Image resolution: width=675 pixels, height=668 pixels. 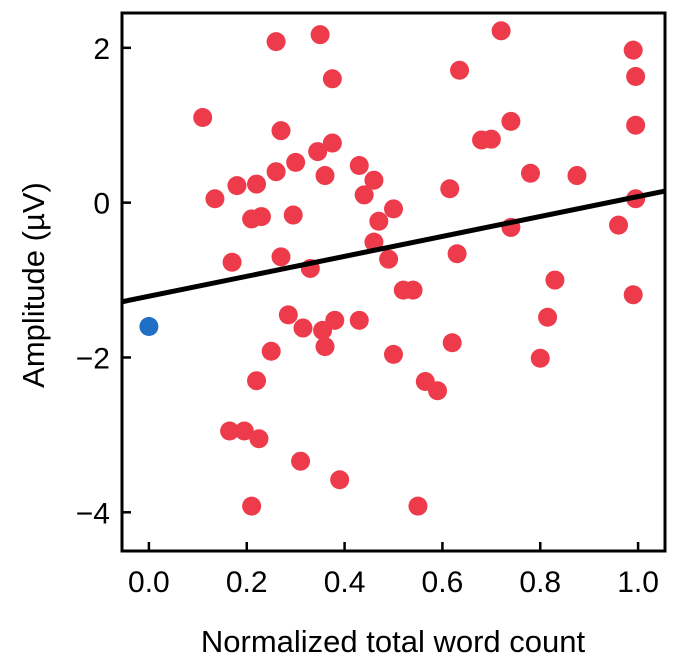 I want to click on x-tick-label: 0.4, so click(x=345, y=582).